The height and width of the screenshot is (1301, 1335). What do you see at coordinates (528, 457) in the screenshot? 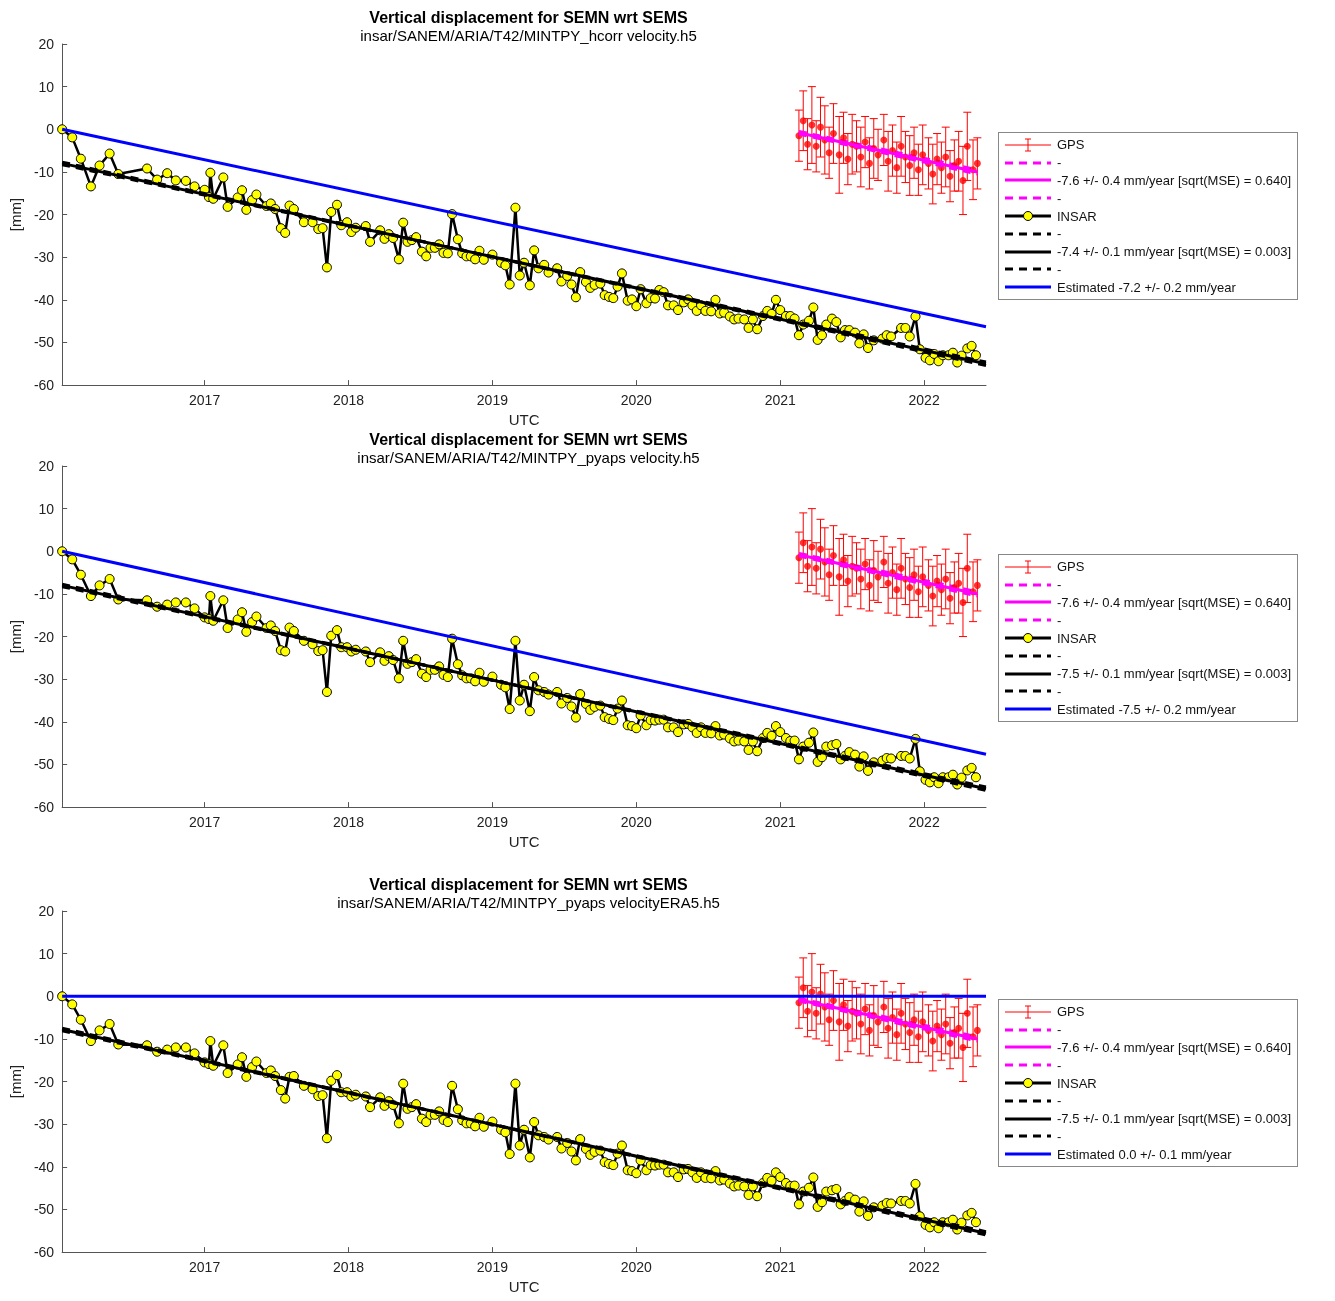
I see `chart-subtitle: insar/SANEM/ARIA/T42/MINTPY_pyaps velocity.h5` at bounding box center [528, 457].